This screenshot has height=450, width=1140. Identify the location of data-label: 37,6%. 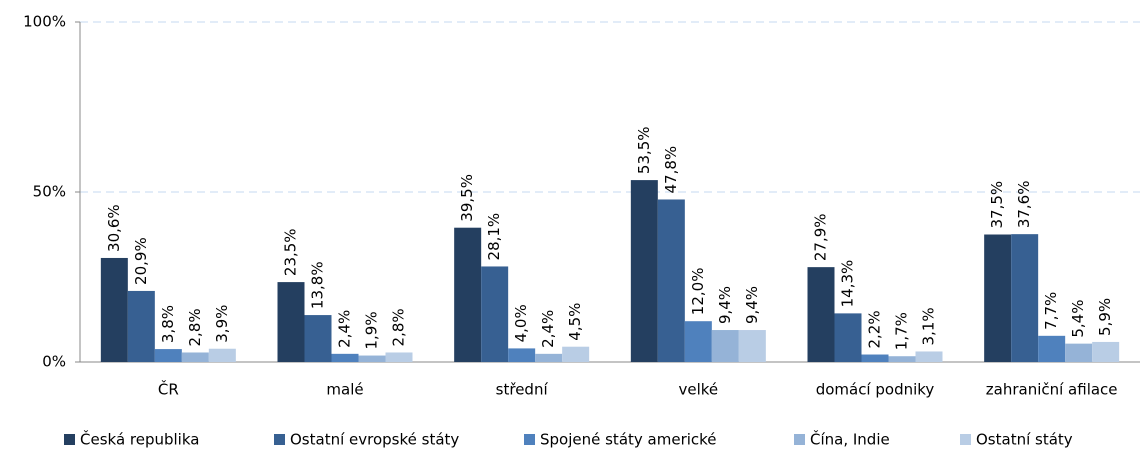
(1024, 205).